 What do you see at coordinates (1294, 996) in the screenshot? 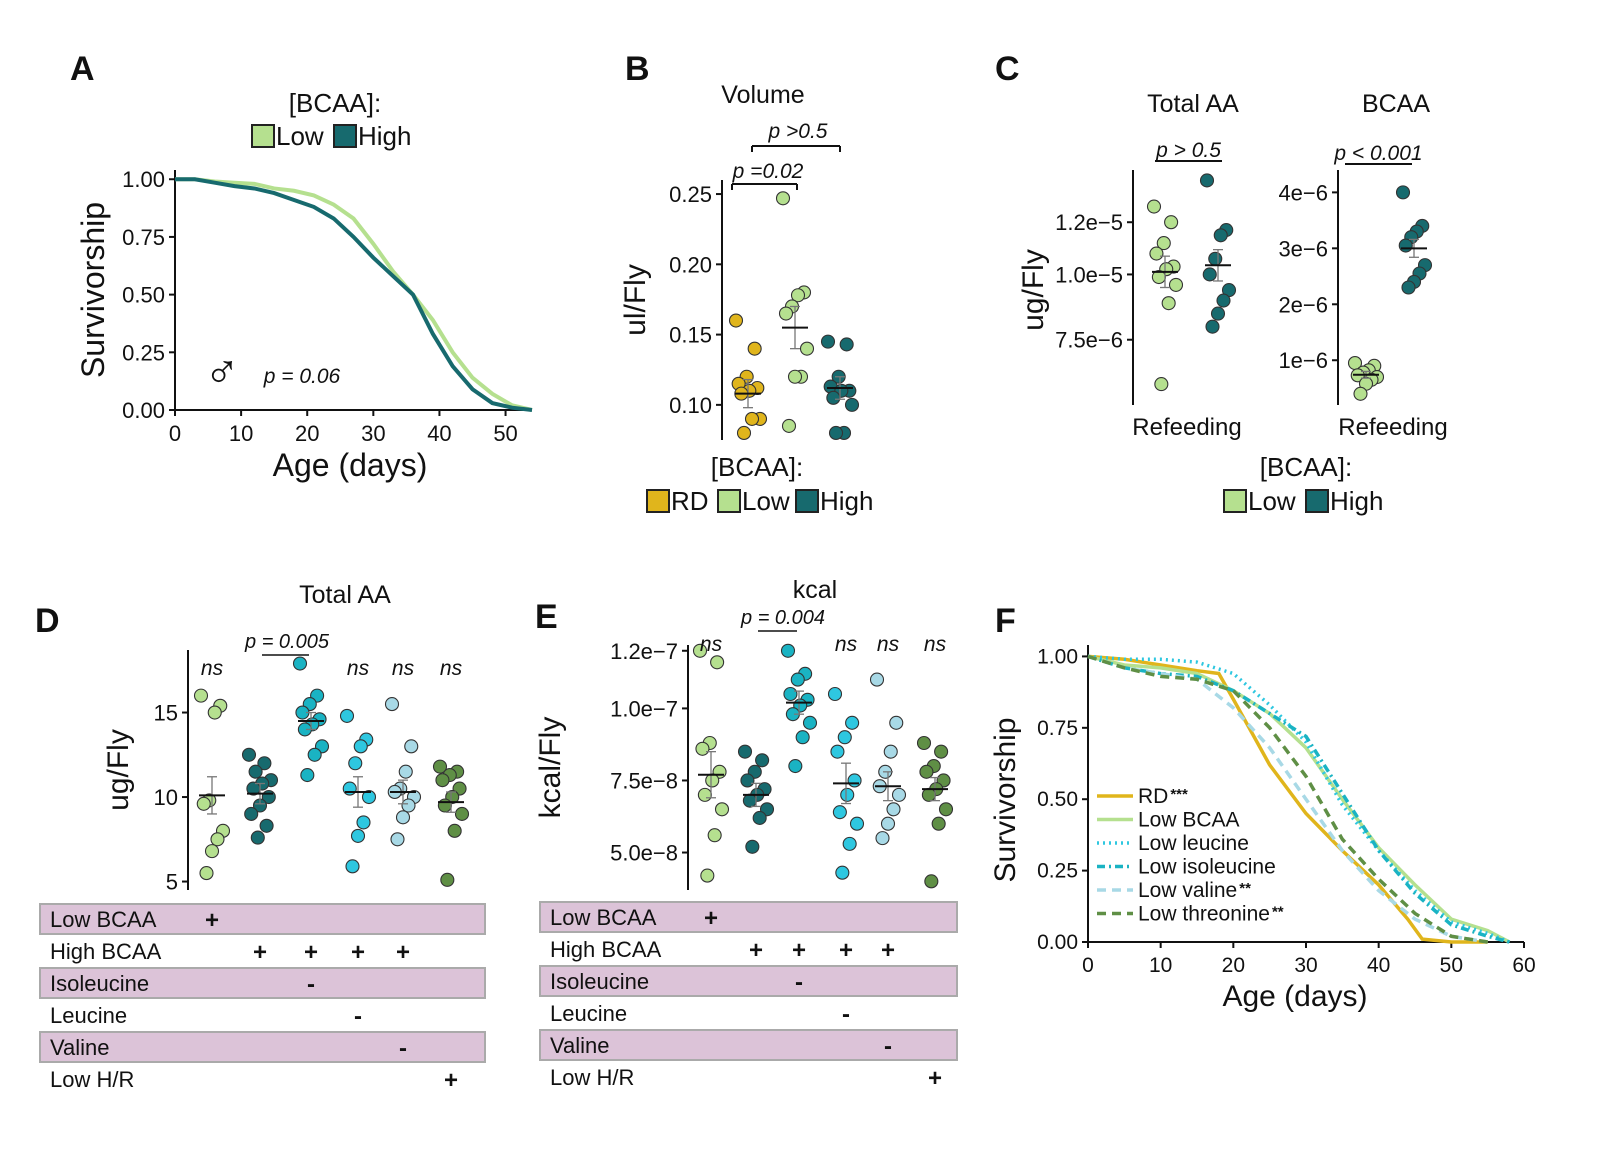
I see `x-axis-label: Age (days)` at bounding box center [1294, 996].